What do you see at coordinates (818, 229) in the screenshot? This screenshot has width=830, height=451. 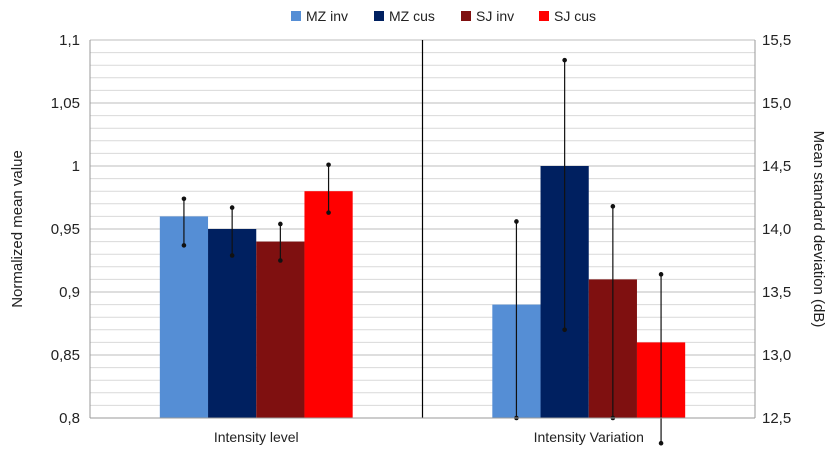 I see `y2-axis-title: Mean standard deviation (dB)` at bounding box center [818, 229].